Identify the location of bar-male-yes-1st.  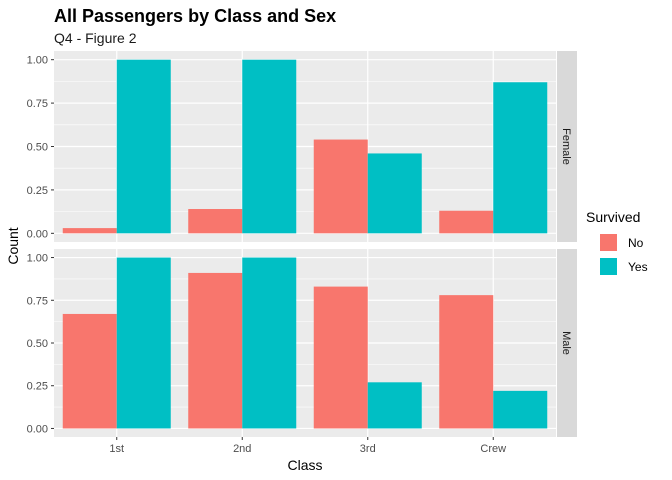
(143, 343).